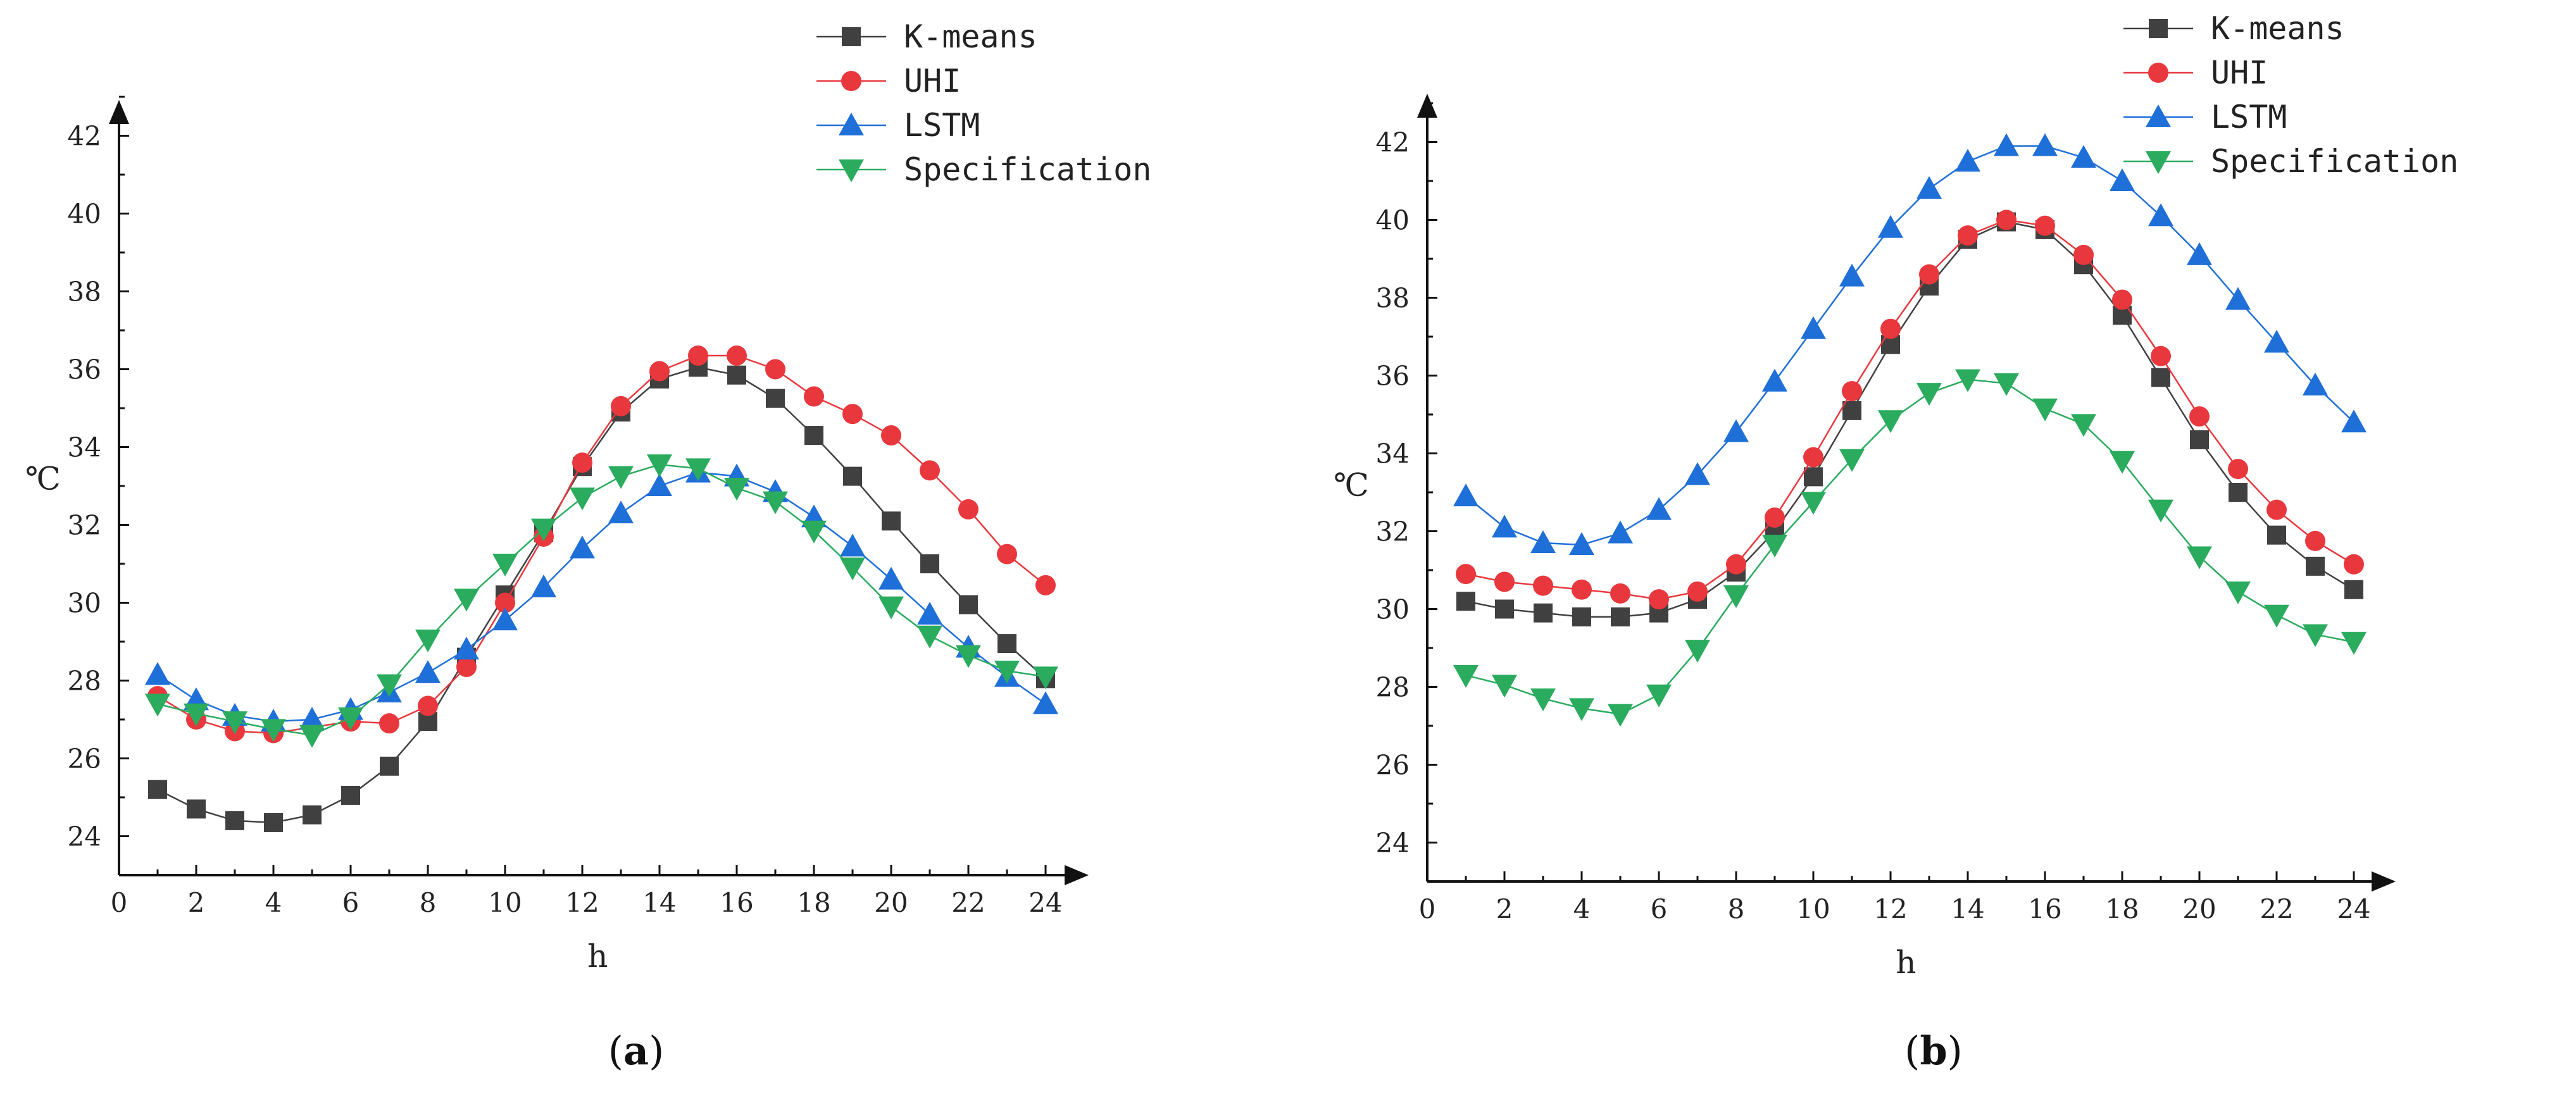  I want to click on series-lstm, so click(1910, 344).